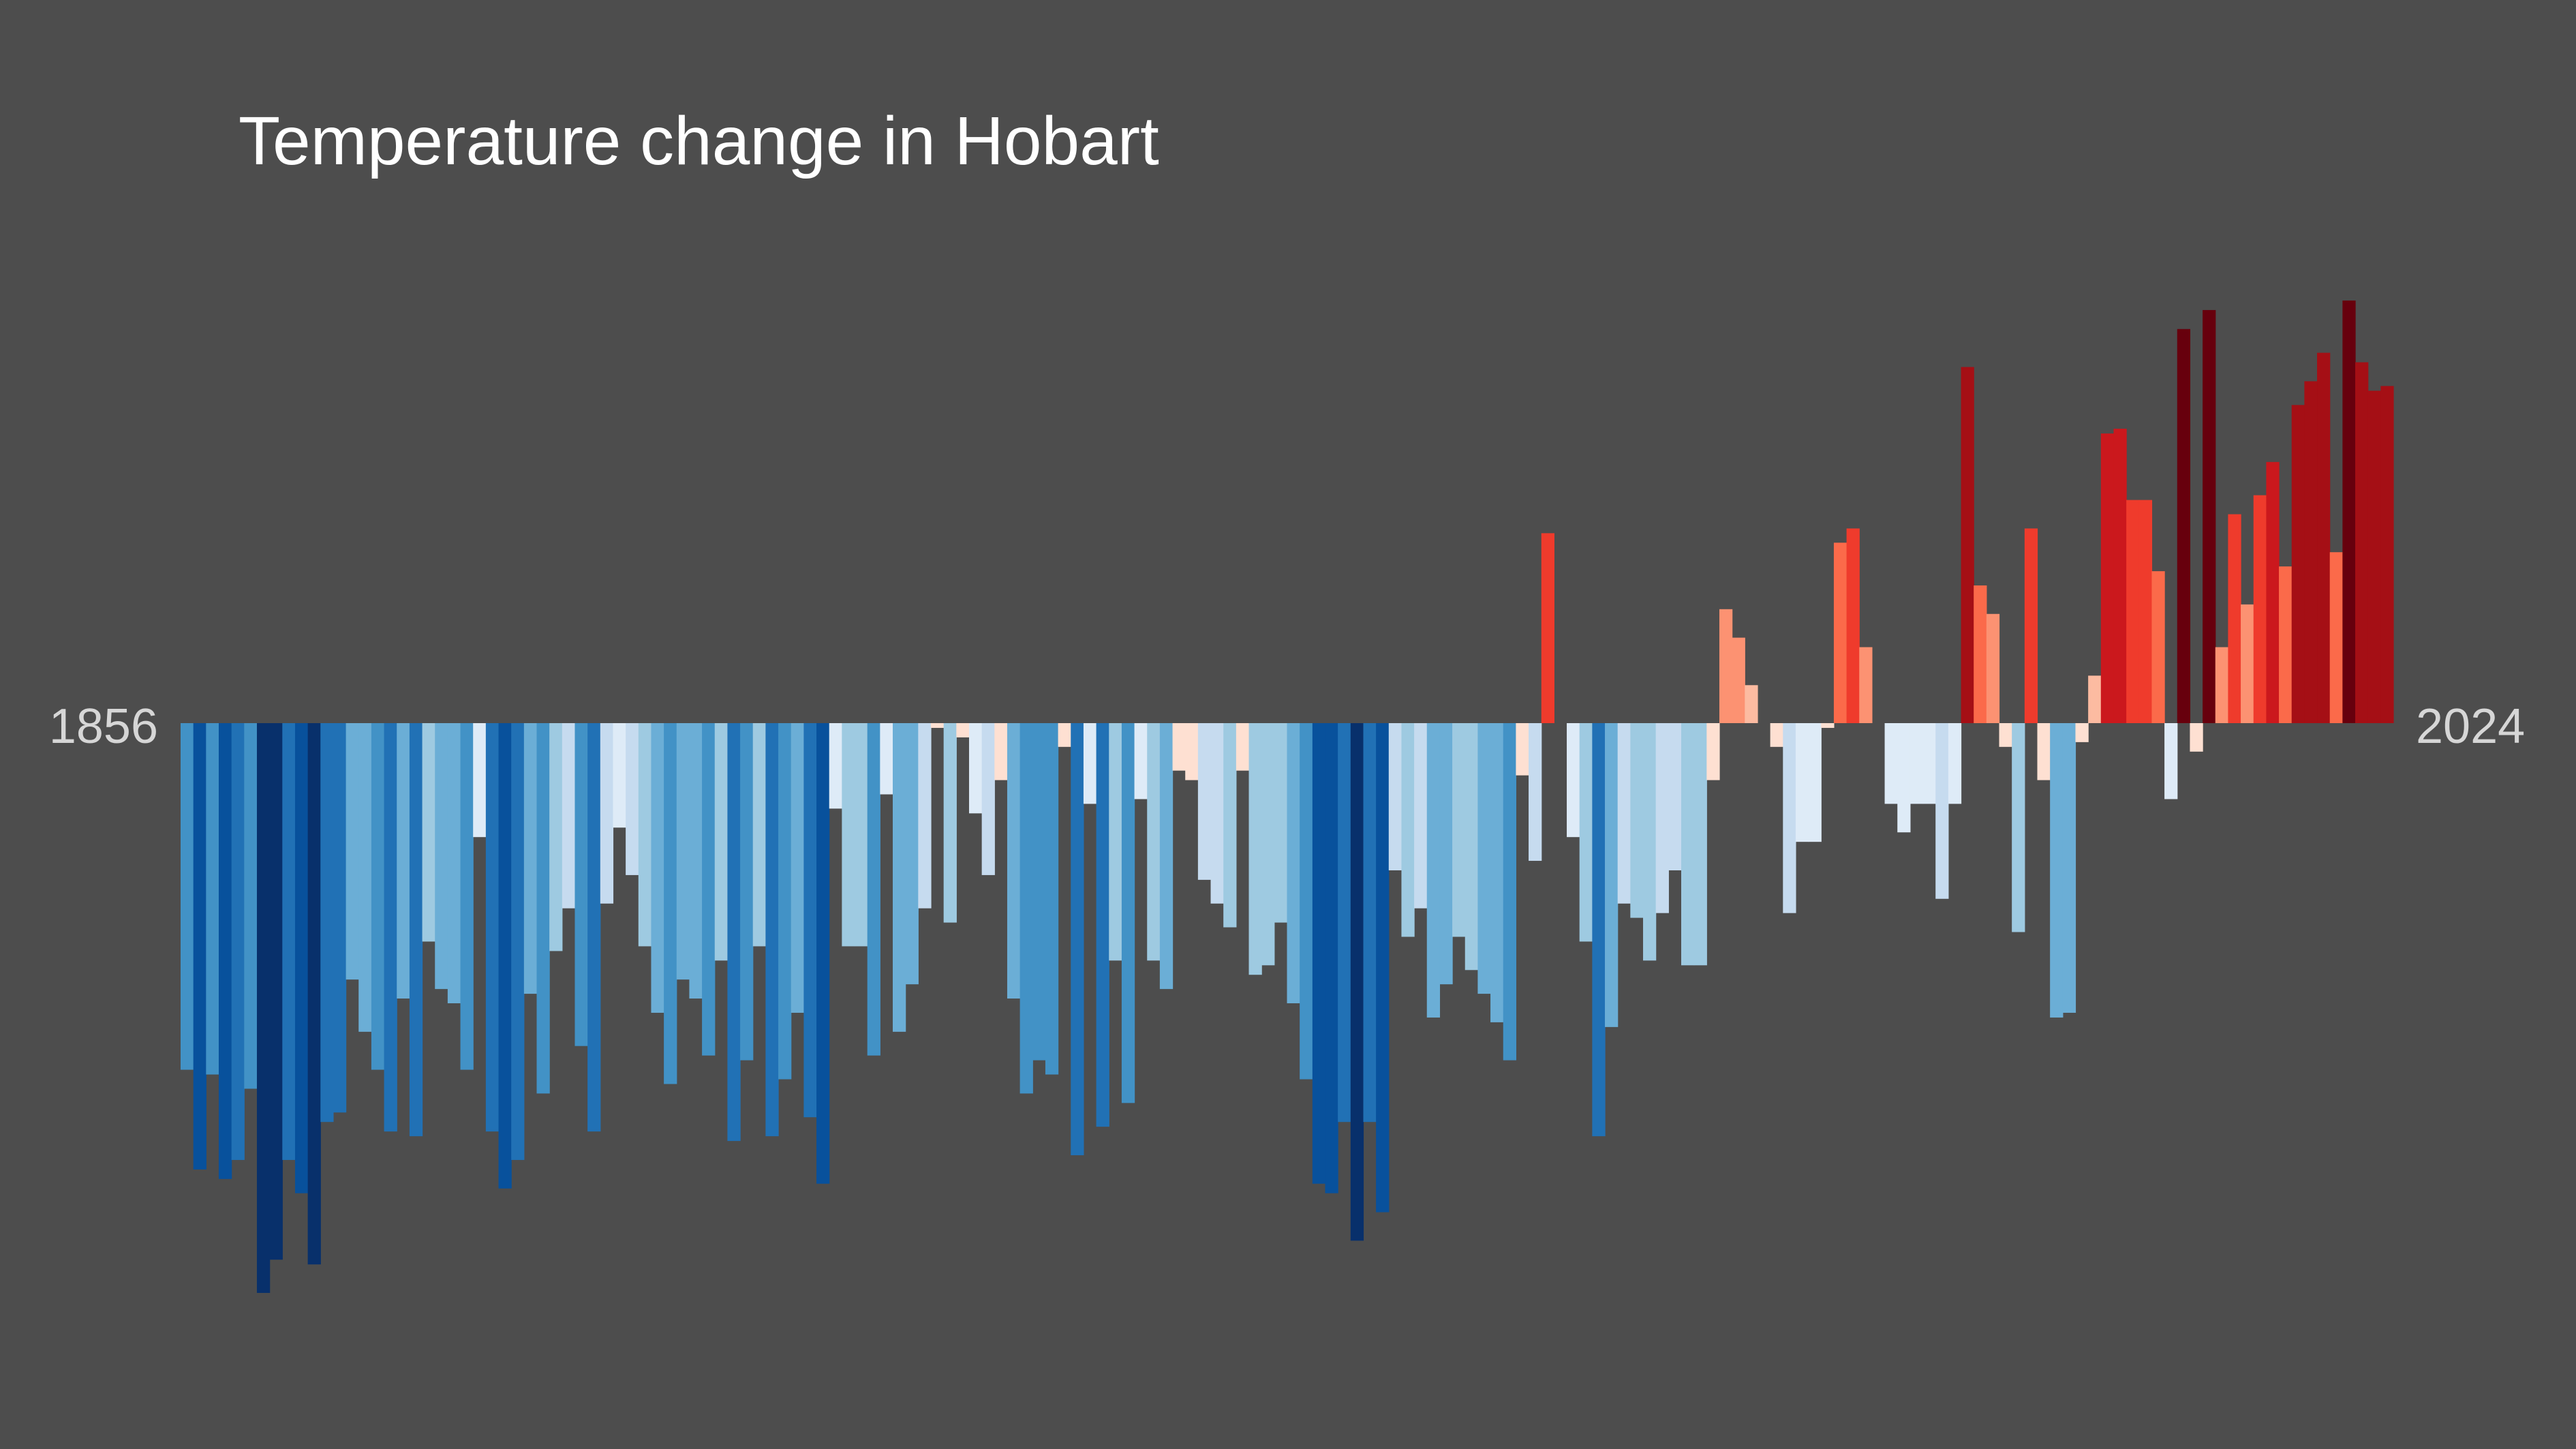 The height and width of the screenshot is (1449, 2576). Describe the element at coordinates (2324, 537) in the screenshot. I see `bar-year-2024` at that location.